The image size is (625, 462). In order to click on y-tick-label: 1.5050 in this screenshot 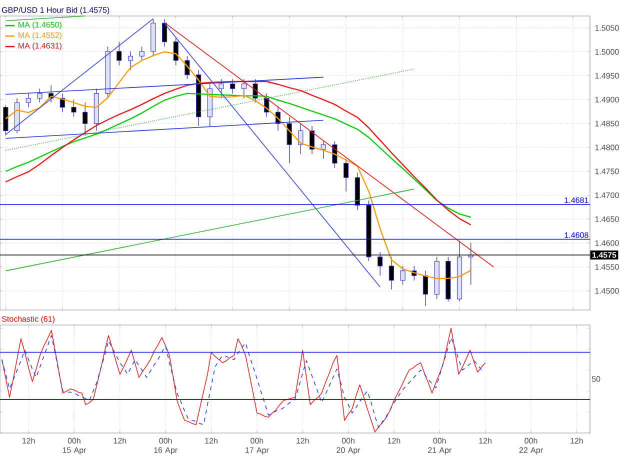, I will do `click(607, 28)`.